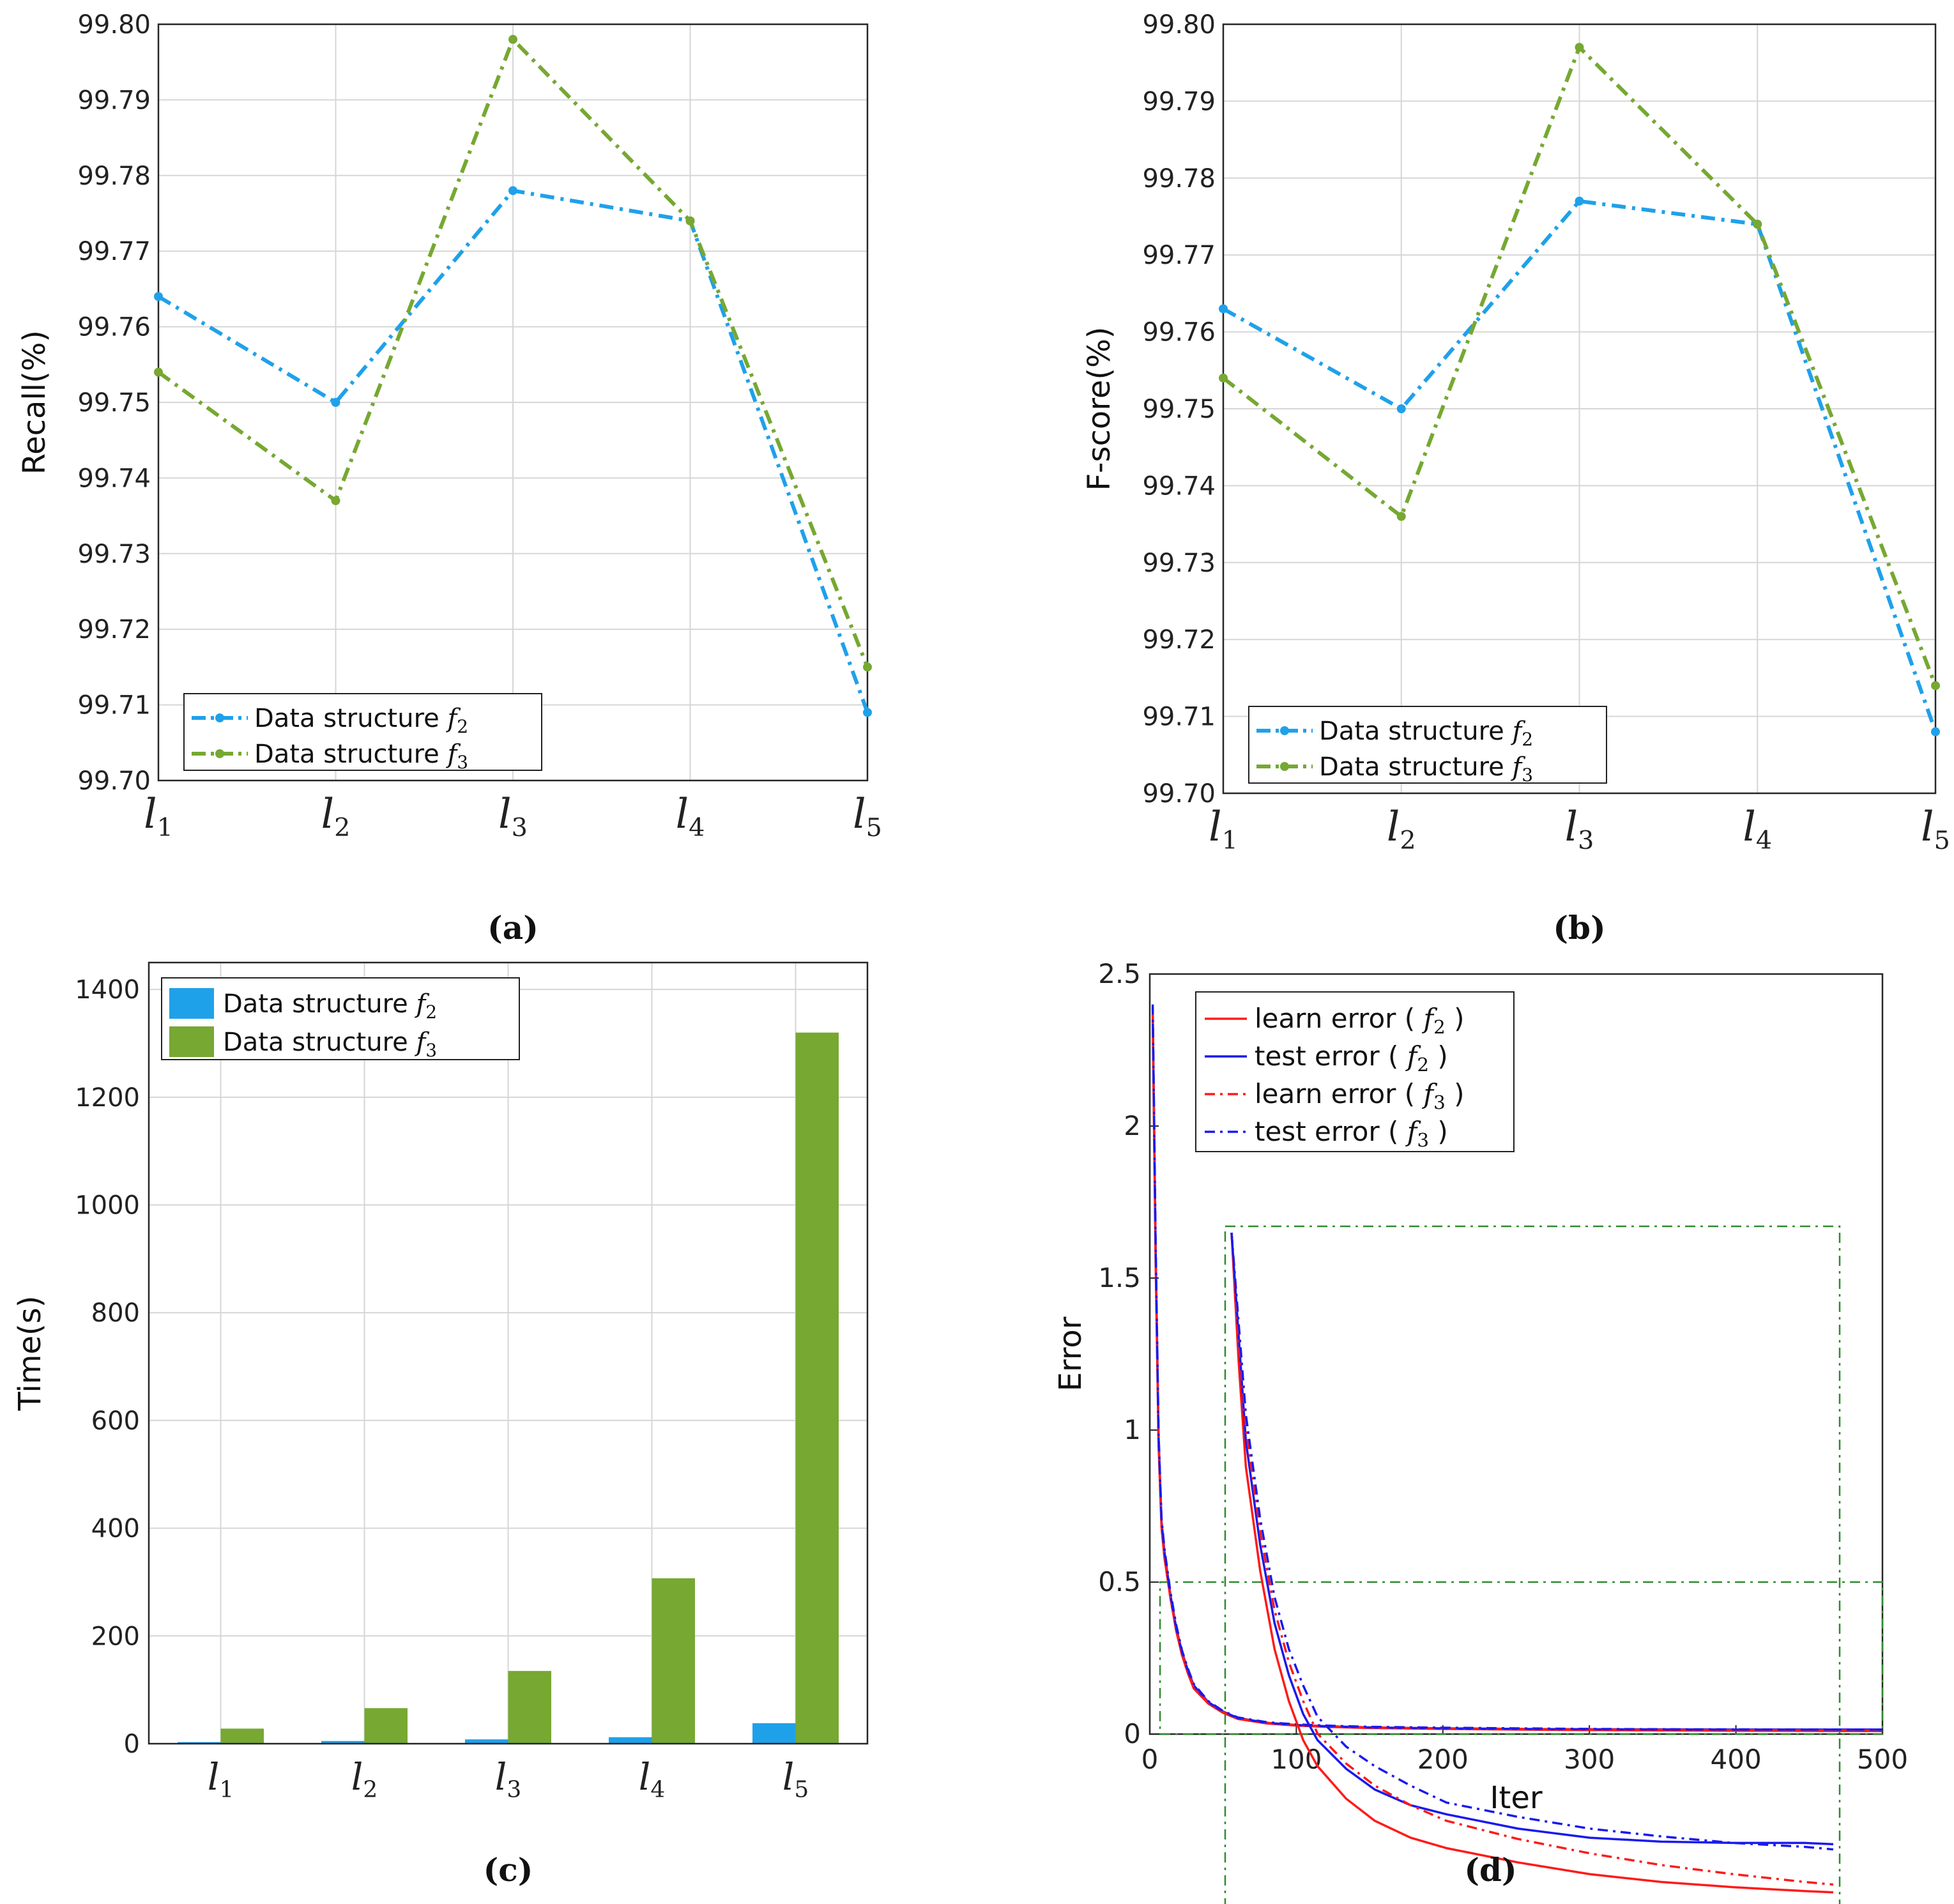 The width and height of the screenshot is (1954, 1904). I want to click on x-axis-label: Iter, so click(1516, 1798).